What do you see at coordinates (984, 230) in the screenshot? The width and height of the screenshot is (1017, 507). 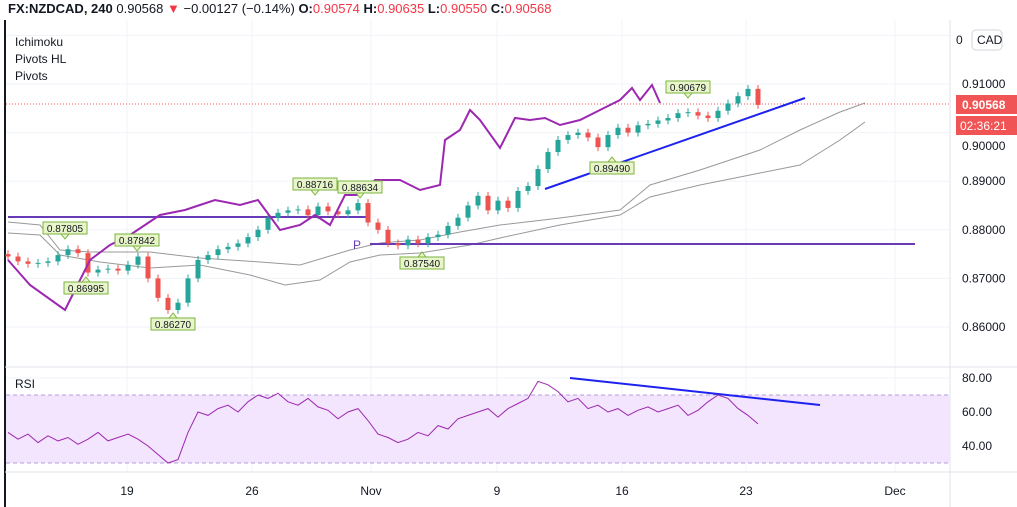 I see `price-tick: 0.88000` at bounding box center [984, 230].